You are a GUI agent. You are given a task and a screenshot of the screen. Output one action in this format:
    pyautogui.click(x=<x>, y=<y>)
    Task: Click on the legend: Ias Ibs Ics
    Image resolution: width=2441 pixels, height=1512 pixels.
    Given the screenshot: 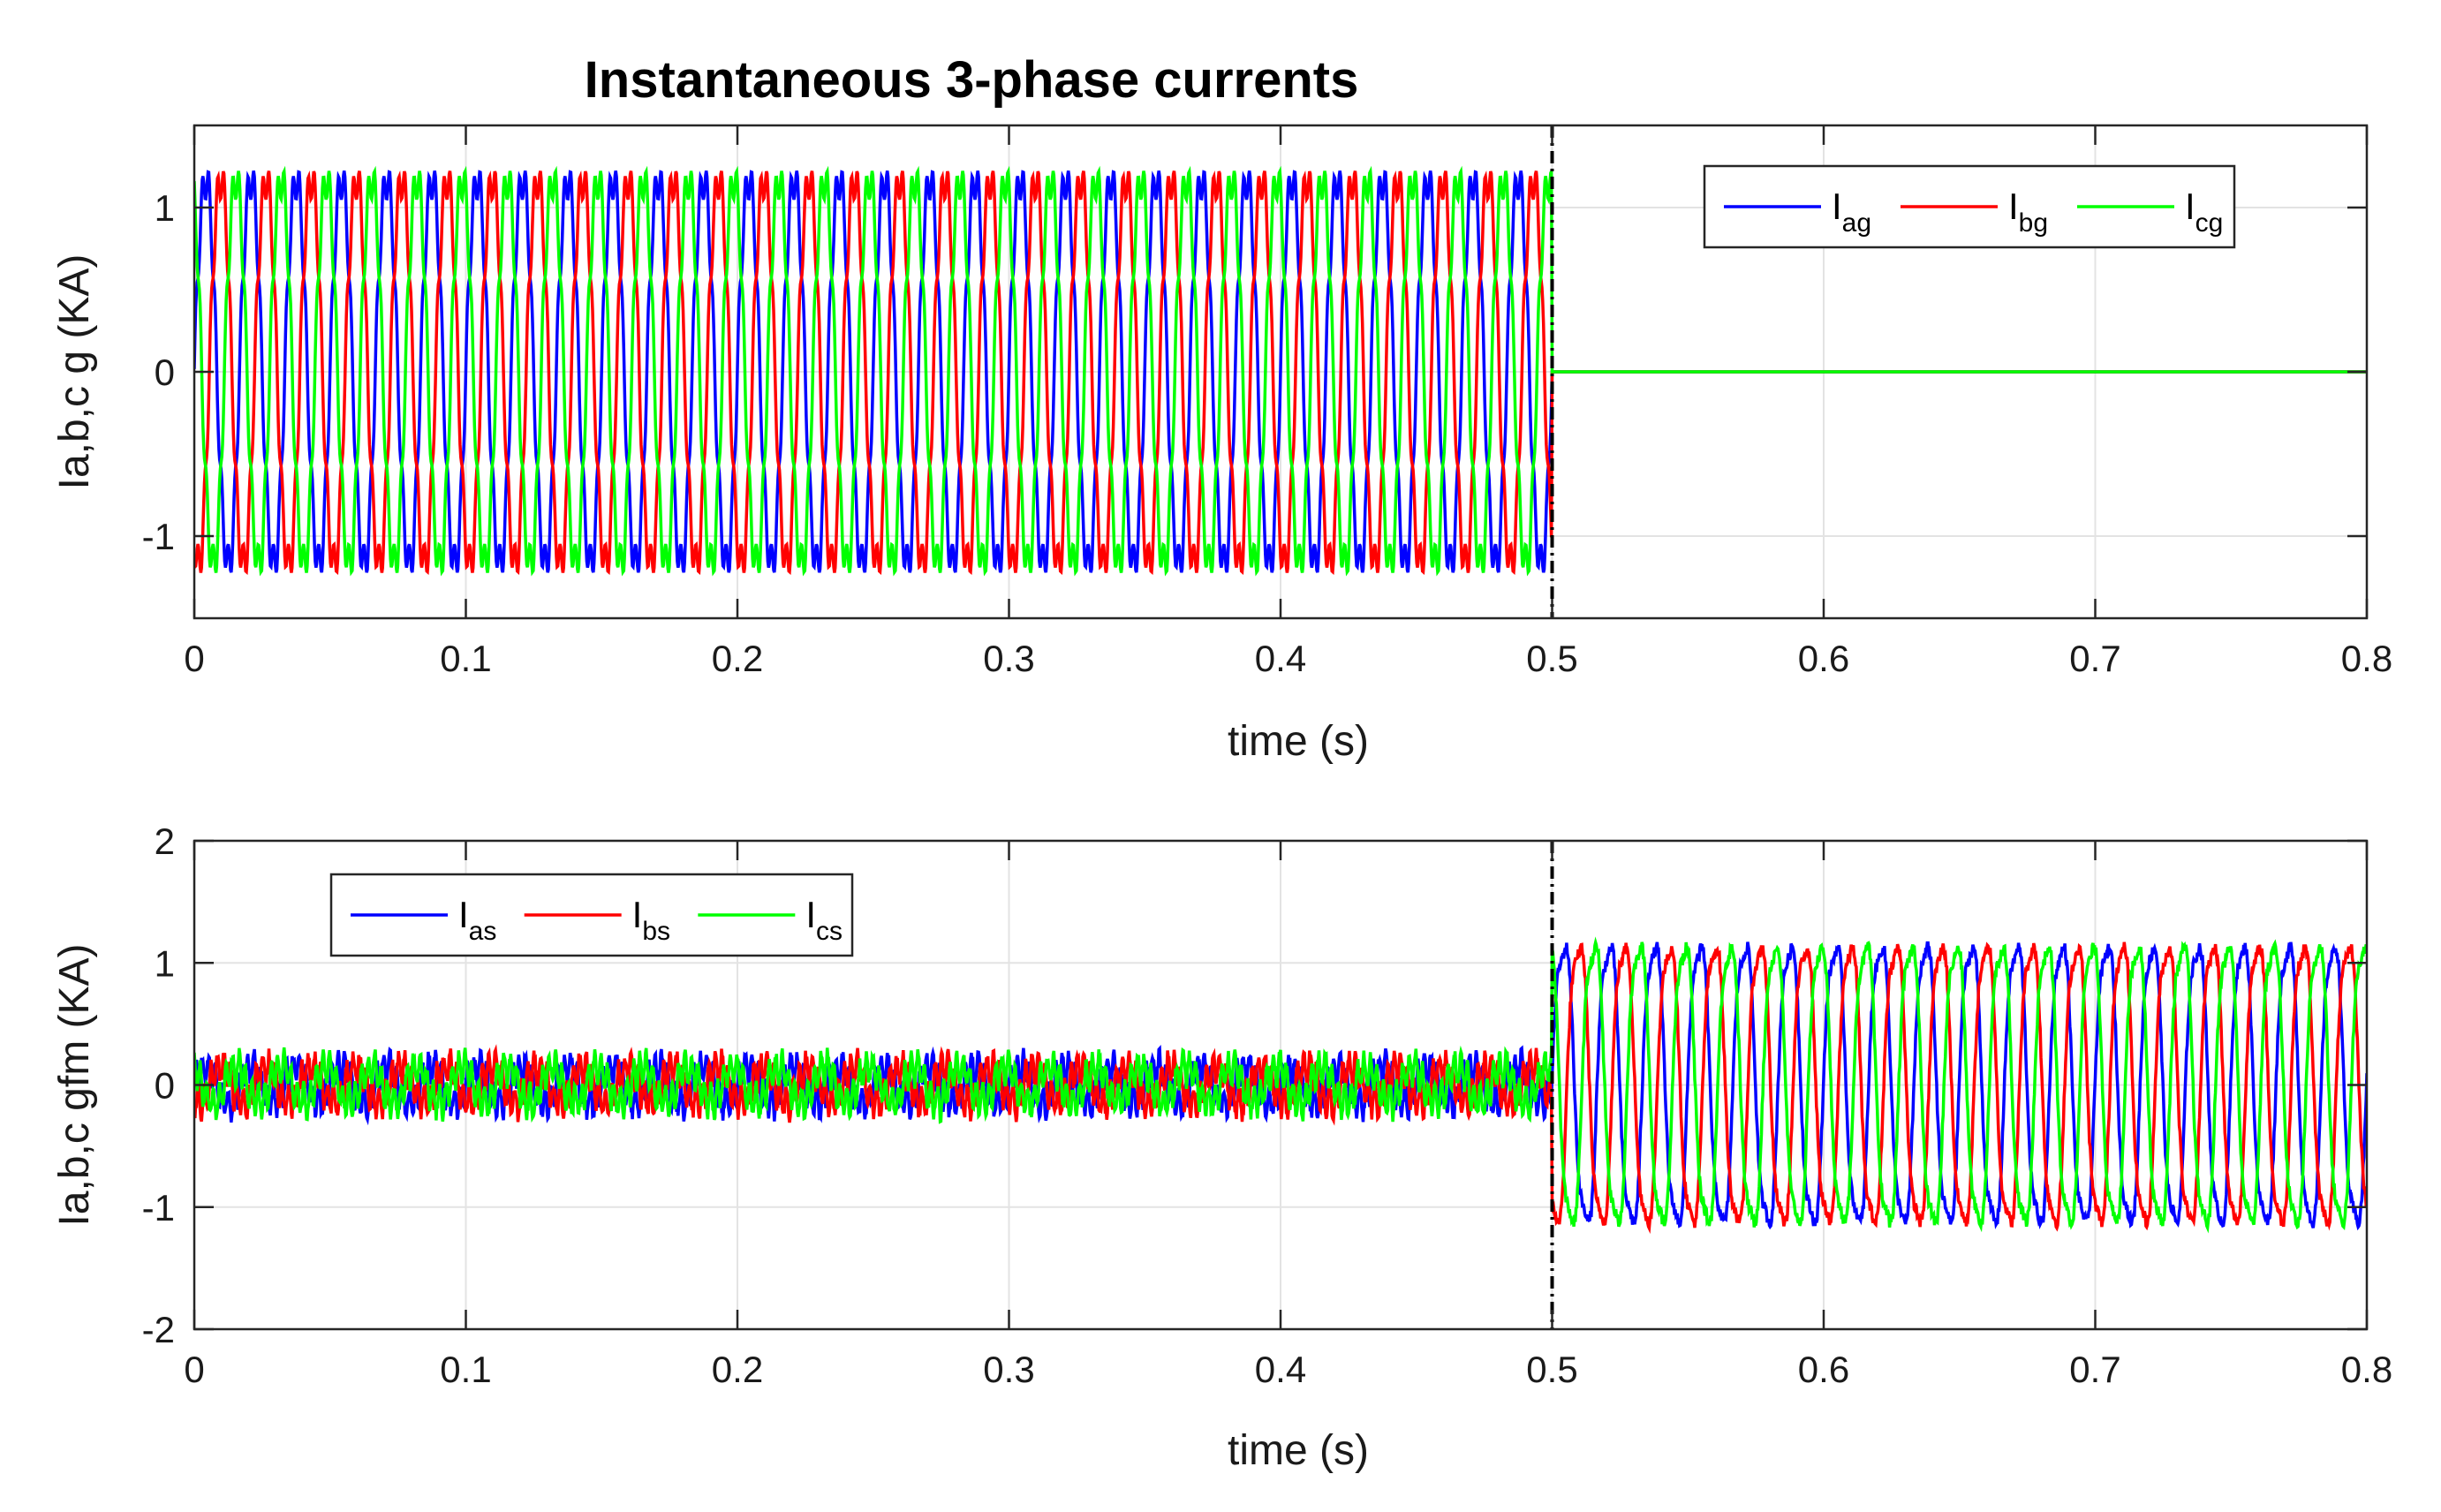 What is the action you would take?
    pyautogui.click(x=591, y=915)
    